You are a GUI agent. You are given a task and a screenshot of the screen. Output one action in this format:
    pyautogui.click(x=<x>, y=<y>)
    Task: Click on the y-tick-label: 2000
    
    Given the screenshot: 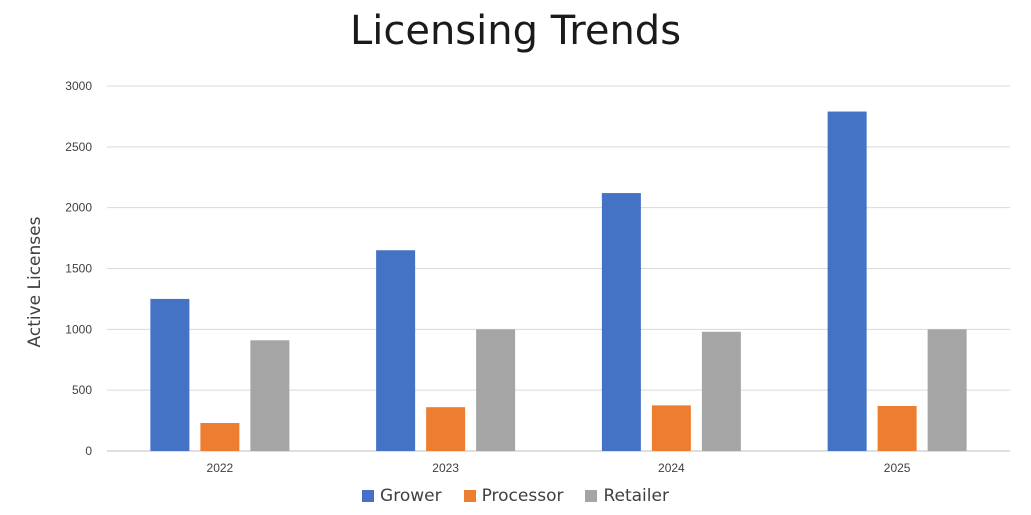 What is the action you would take?
    pyautogui.click(x=78, y=208)
    